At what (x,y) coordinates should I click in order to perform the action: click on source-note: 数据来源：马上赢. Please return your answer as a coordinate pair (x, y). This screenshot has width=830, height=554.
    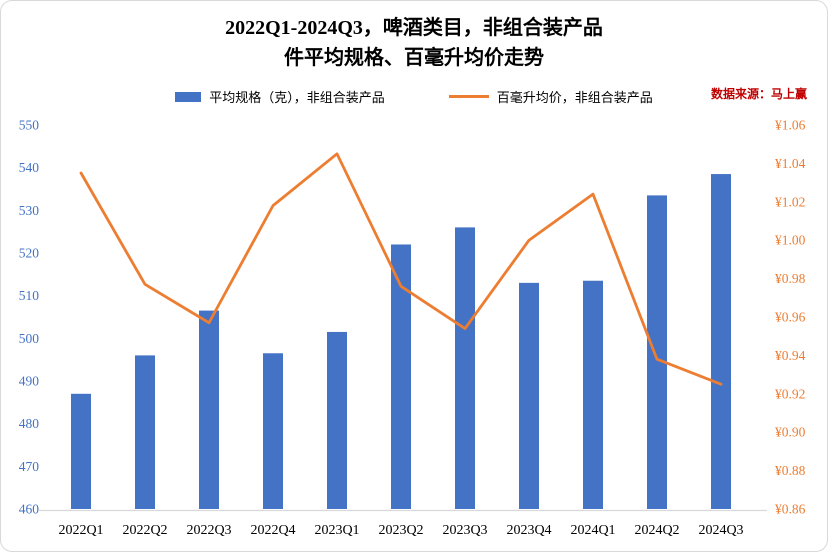
    Looking at the image, I should click on (758, 94).